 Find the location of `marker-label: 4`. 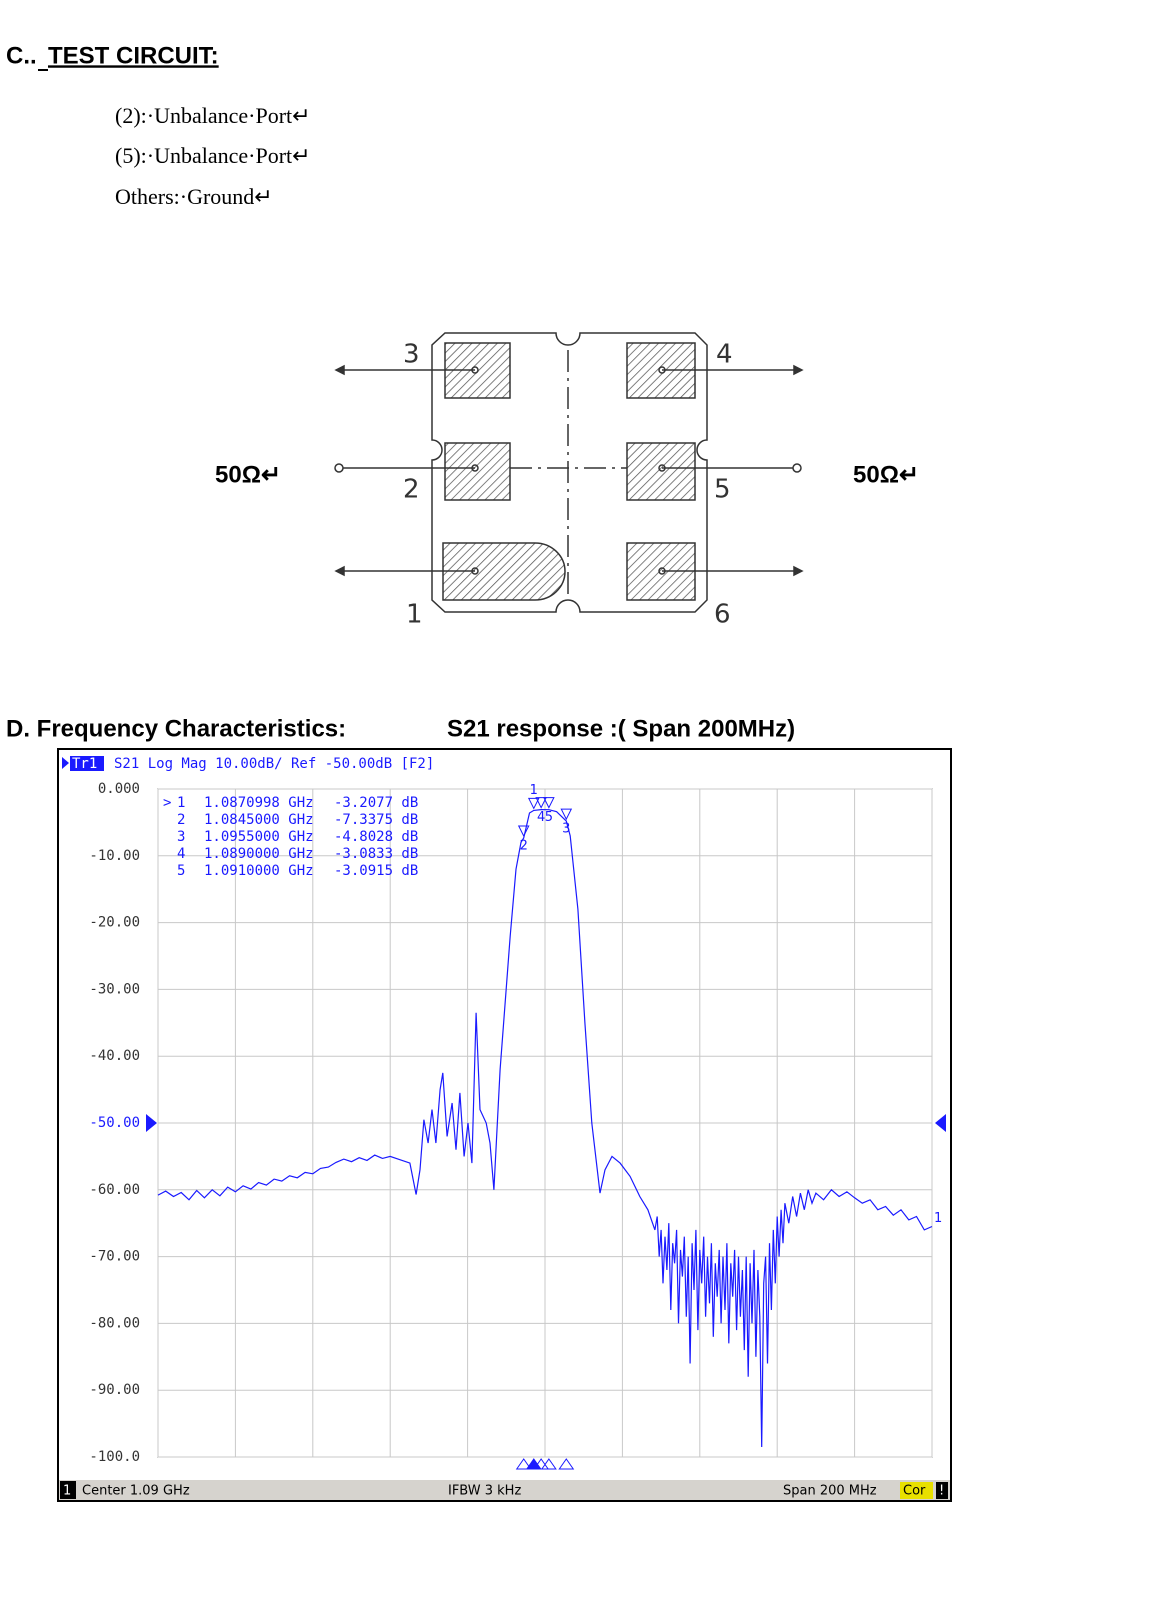

marker-label: 4 is located at coordinates (541, 817).